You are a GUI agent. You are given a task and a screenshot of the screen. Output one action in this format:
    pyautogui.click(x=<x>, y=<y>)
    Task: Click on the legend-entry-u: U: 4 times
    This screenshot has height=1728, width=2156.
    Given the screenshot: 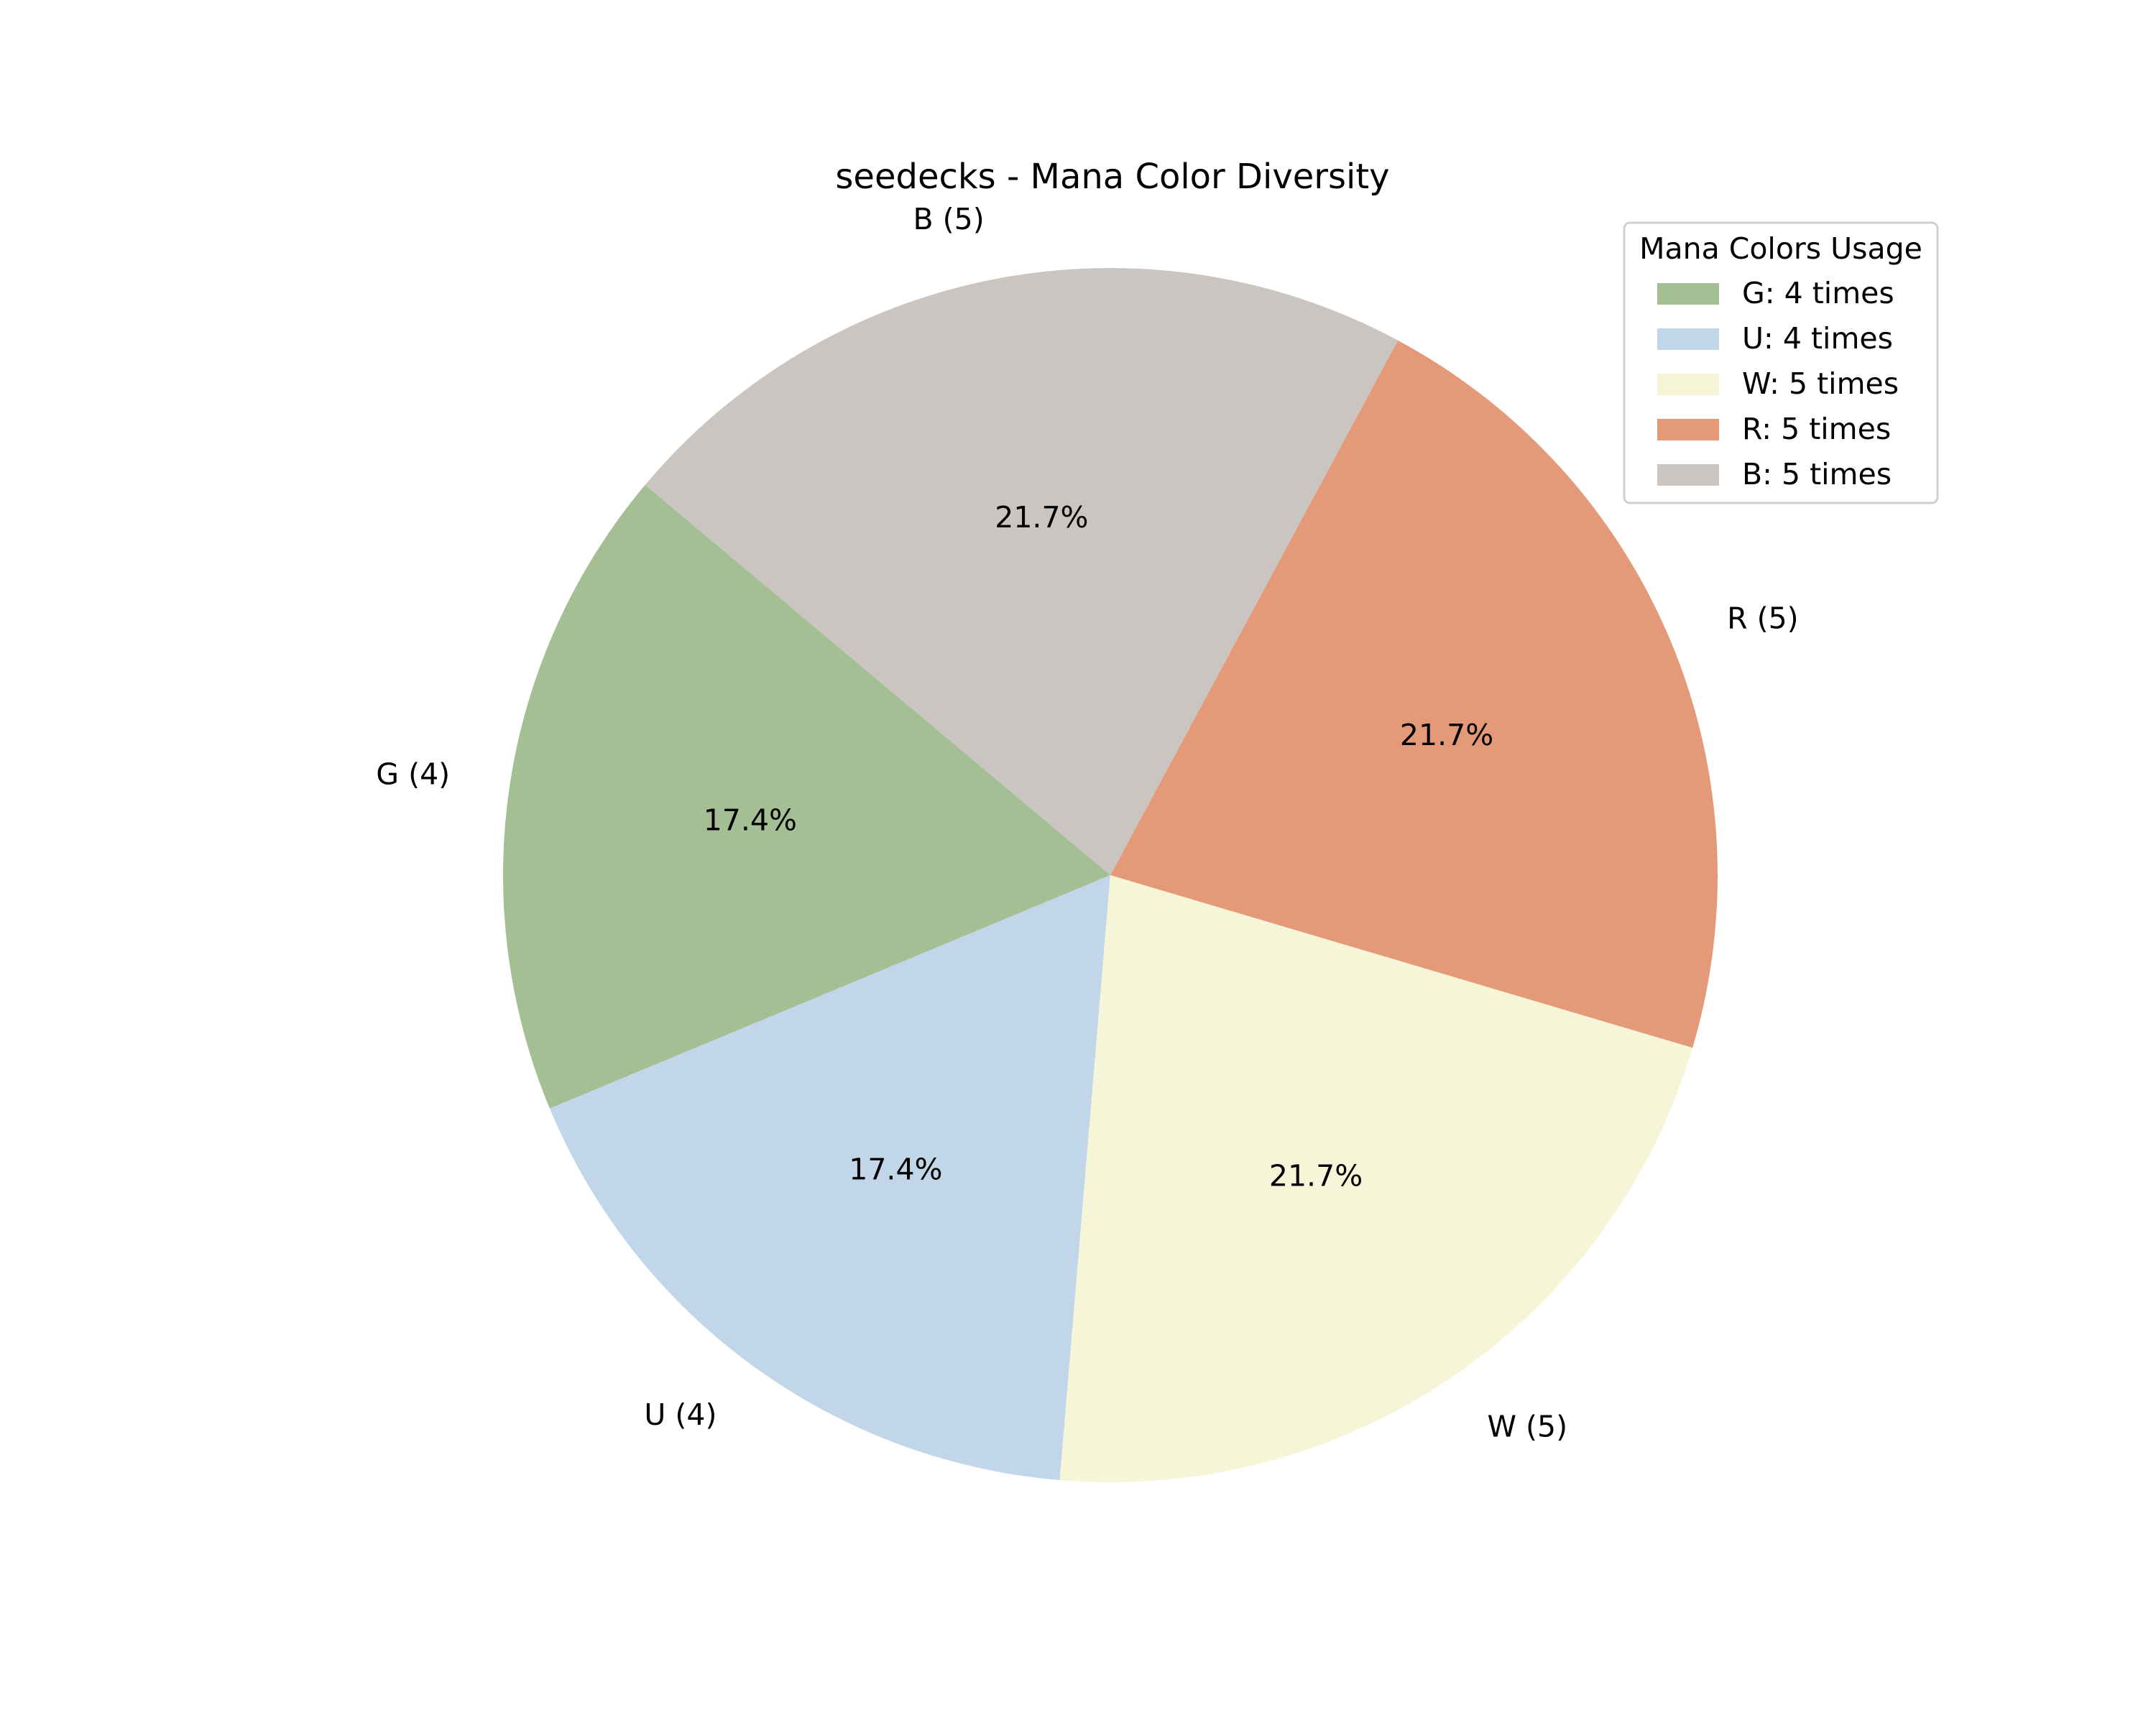 What is the action you would take?
    pyautogui.click(x=1818, y=338)
    